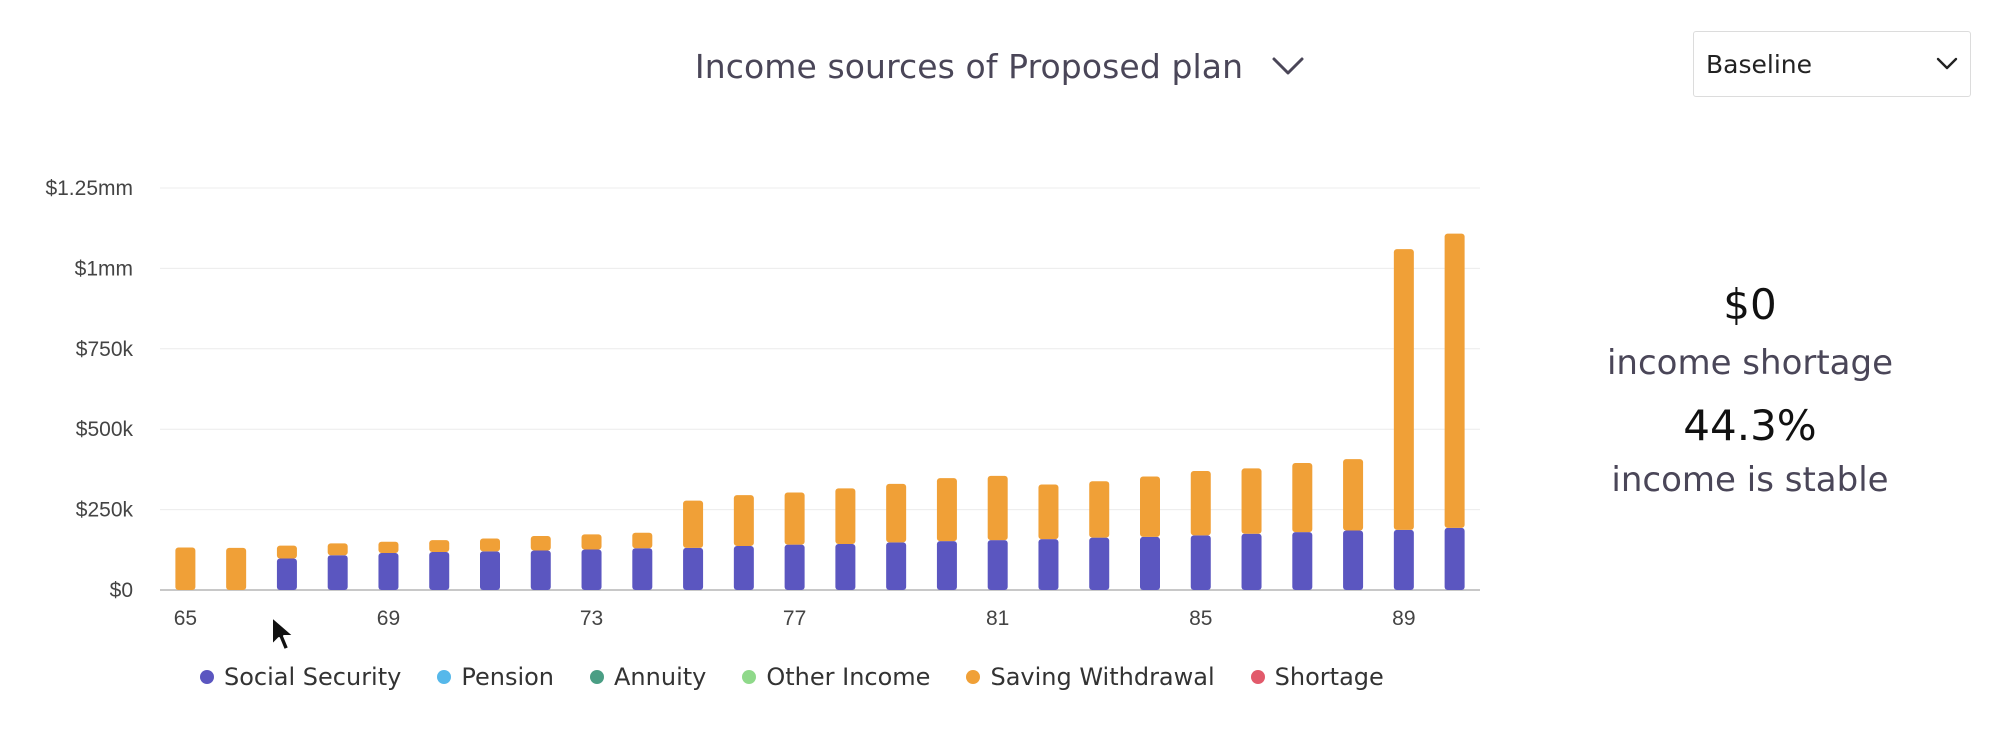  Describe the element at coordinates (1750, 363) in the screenshot. I see `income-shortage-label: income shortage` at that location.